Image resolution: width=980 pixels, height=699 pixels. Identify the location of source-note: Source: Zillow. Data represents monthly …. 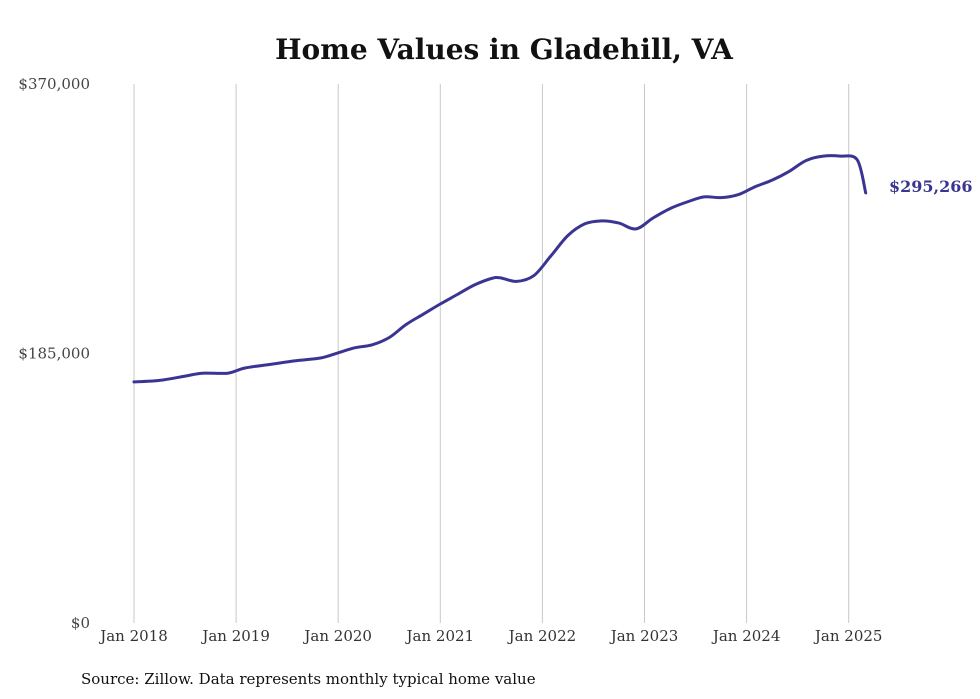
(308, 679).